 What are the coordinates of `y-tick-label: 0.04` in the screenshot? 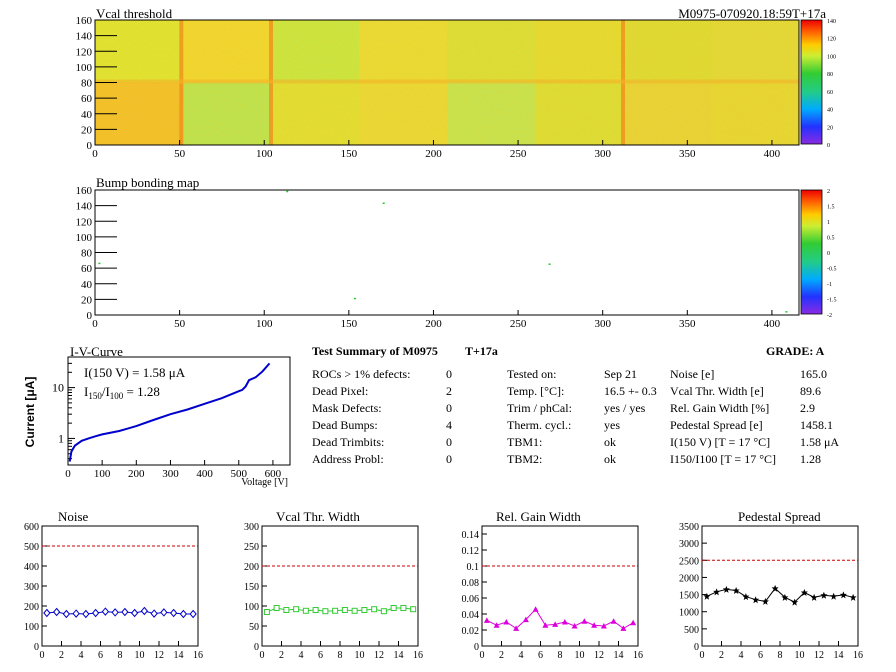 It's located at (471, 615).